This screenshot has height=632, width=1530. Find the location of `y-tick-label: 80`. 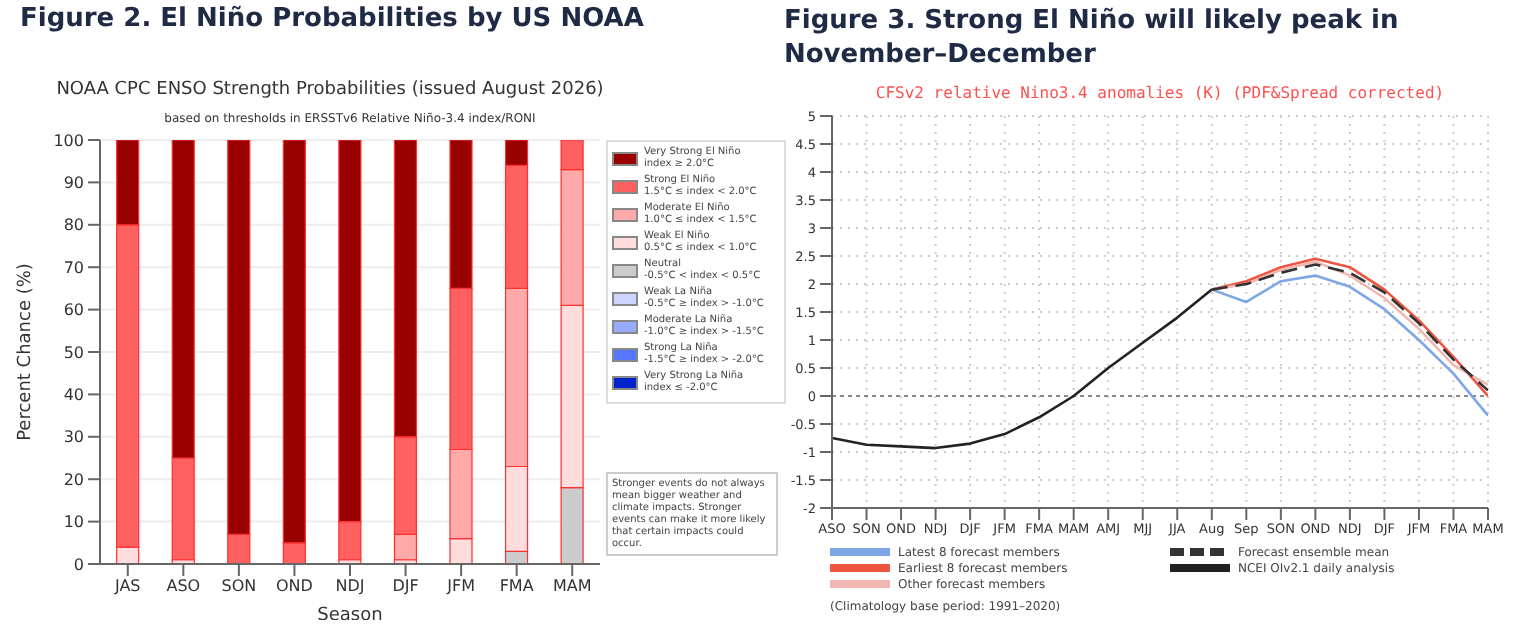

y-tick-label: 80 is located at coordinates (73, 225).